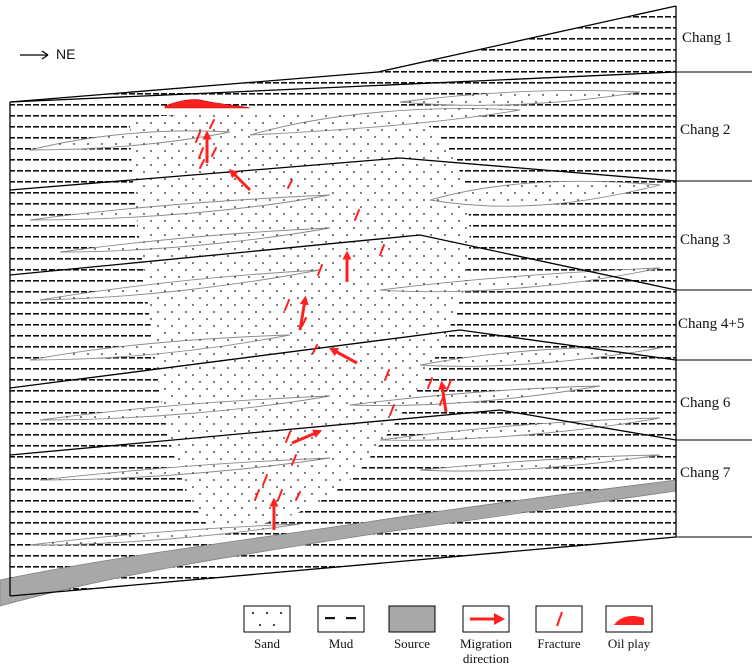 The width and height of the screenshot is (754, 667). I want to click on legend-sand-label: Sand, so click(267, 643).